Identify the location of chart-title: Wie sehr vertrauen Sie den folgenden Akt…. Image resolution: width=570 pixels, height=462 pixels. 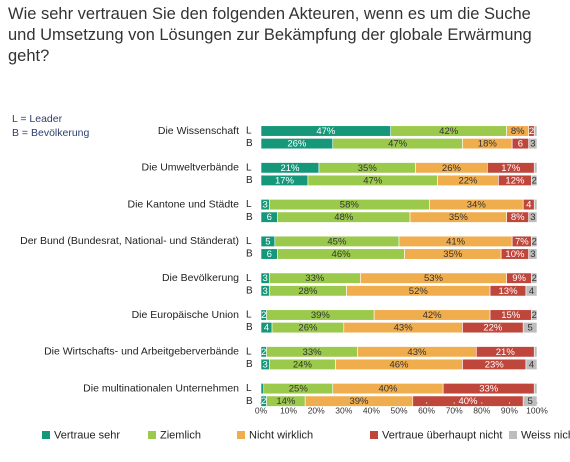
(270, 35).